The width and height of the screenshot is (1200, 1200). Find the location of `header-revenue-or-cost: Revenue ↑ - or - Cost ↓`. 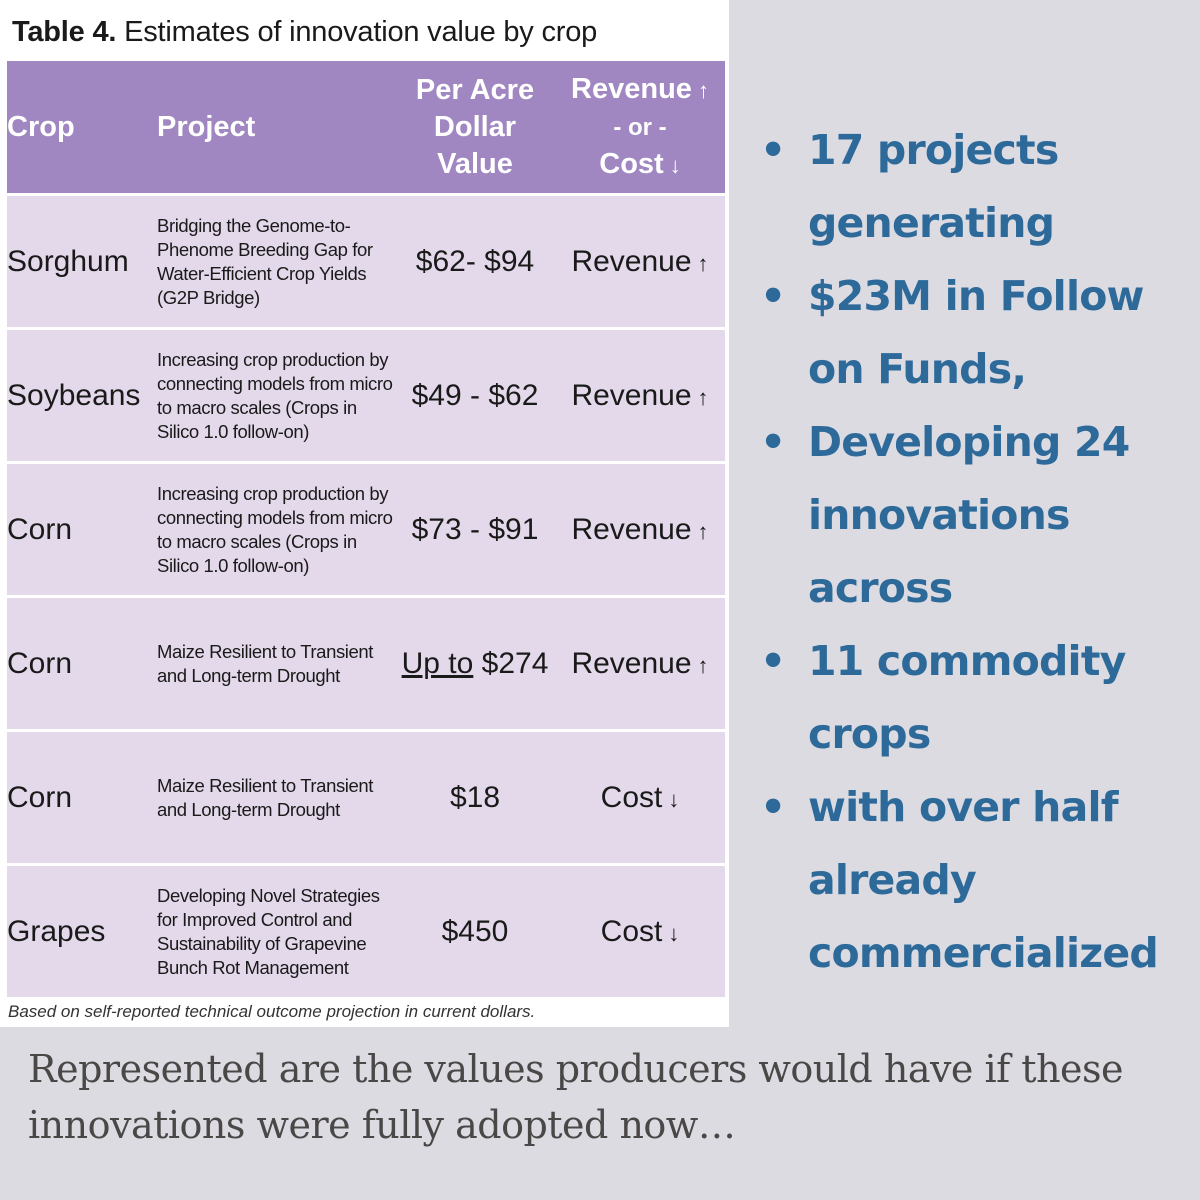

header-revenue-or-cost: Revenue ↑ - or - Cost ↓ is located at coordinates (640, 127).